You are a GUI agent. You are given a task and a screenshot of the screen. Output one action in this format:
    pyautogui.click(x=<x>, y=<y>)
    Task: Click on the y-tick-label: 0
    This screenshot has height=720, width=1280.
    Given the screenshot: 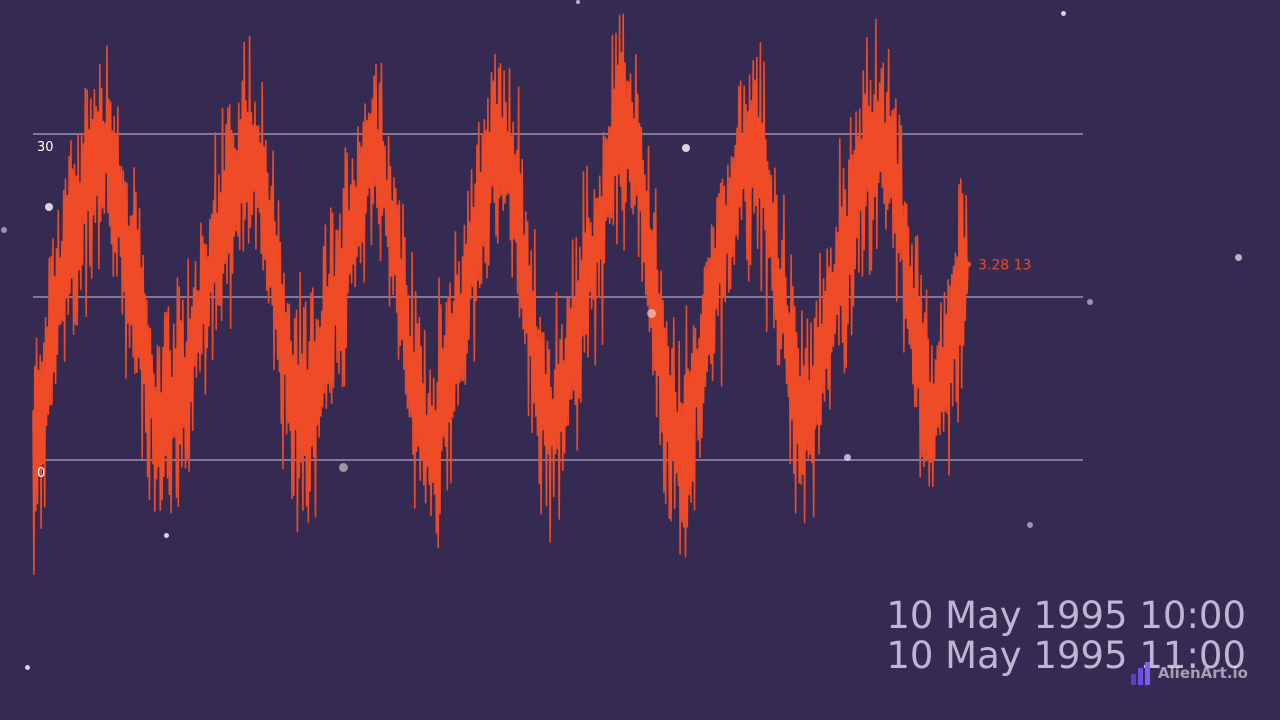 What is the action you would take?
    pyautogui.click(x=41, y=473)
    